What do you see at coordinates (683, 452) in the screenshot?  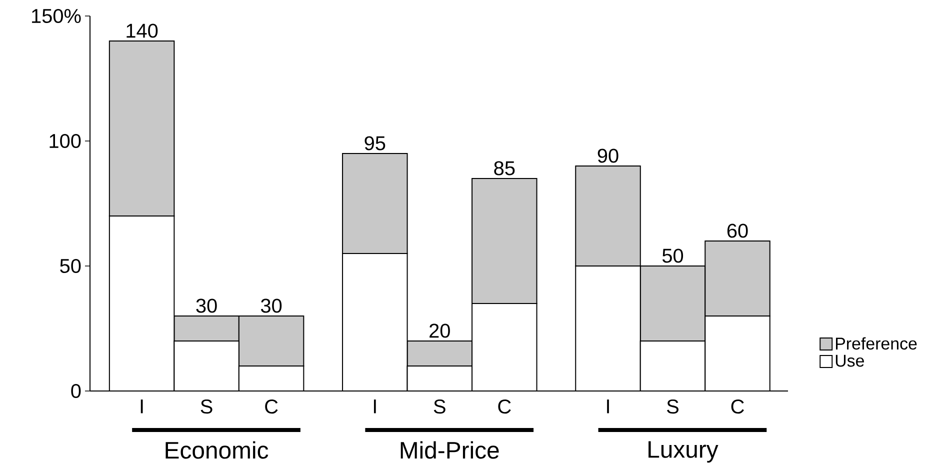 I see `text: Luxury` at bounding box center [683, 452].